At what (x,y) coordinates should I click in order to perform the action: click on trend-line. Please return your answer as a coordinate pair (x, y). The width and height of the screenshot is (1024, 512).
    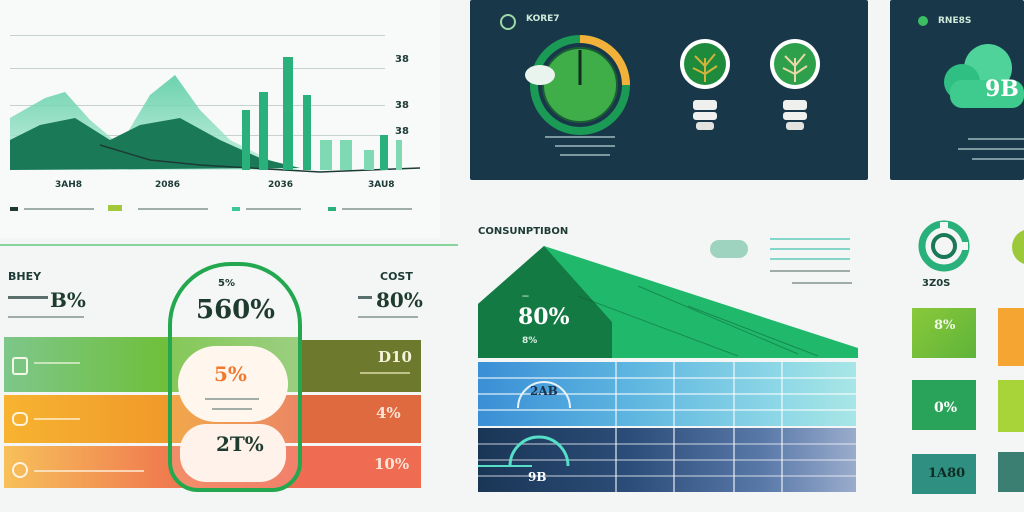
    Looking at the image, I should click on (260, 158).